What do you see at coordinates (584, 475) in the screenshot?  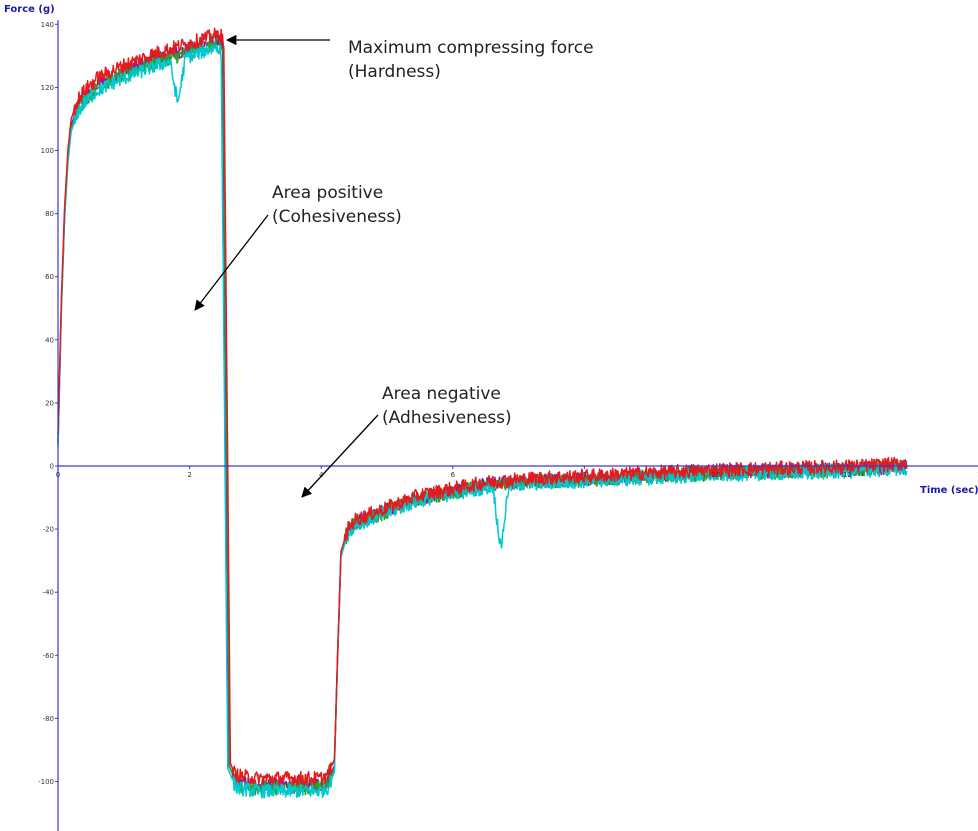 I see `x-tick-label: 8` at bounding box center [584, 475].